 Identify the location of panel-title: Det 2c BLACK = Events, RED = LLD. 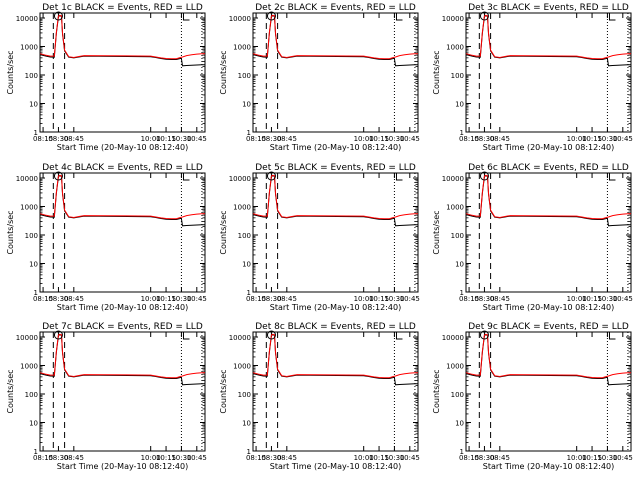
(335, 8).